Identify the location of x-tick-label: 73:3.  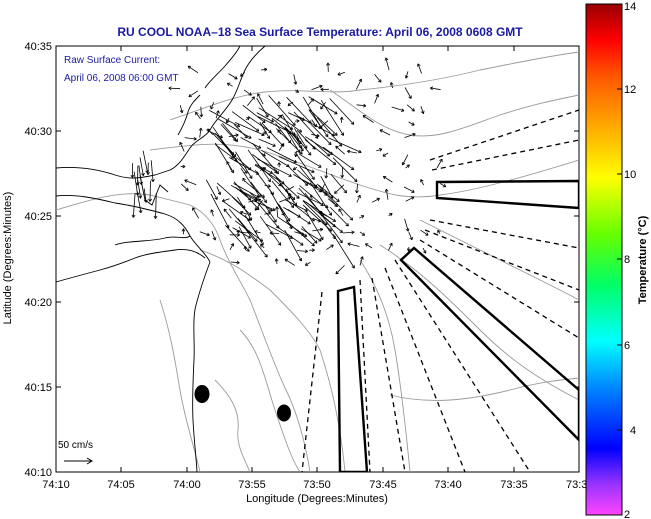
(576, 485).